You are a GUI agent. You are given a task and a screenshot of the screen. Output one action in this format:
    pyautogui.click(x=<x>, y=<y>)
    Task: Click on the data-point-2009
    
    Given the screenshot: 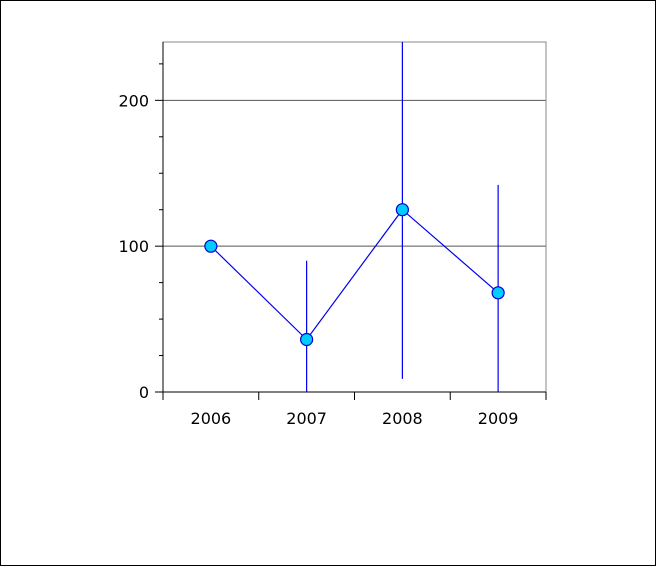 What is the action you would take?
    pyautogui.click(x=498, y=293)
    